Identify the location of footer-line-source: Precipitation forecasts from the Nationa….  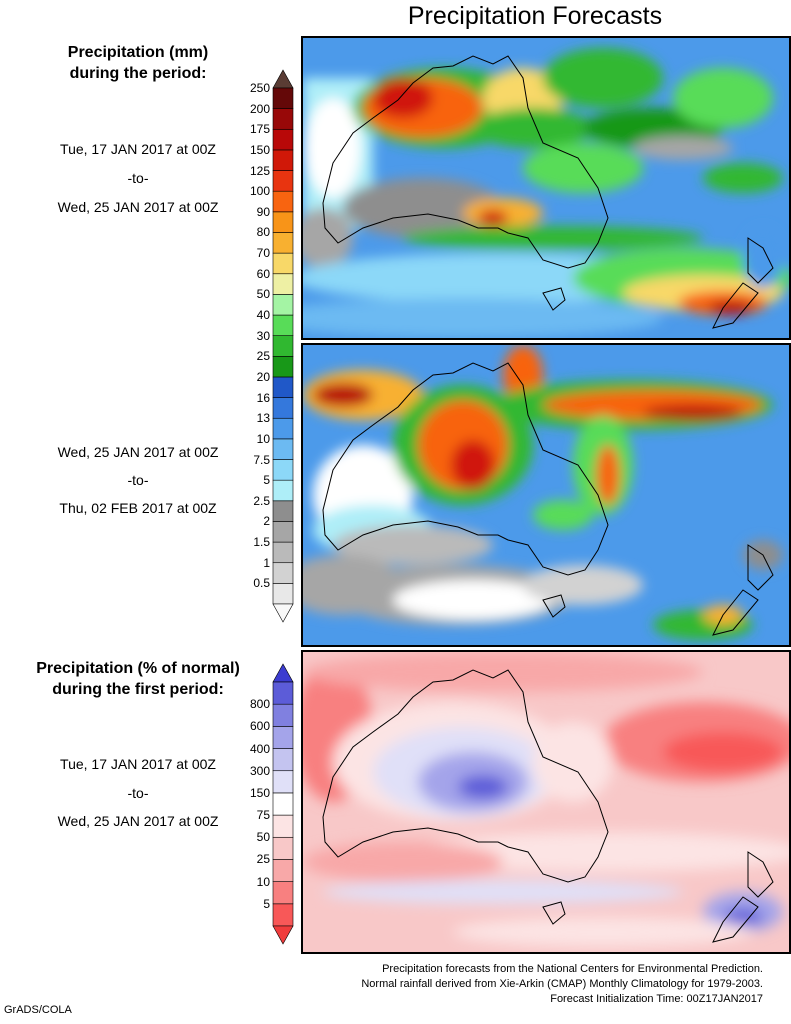
(572, 969).